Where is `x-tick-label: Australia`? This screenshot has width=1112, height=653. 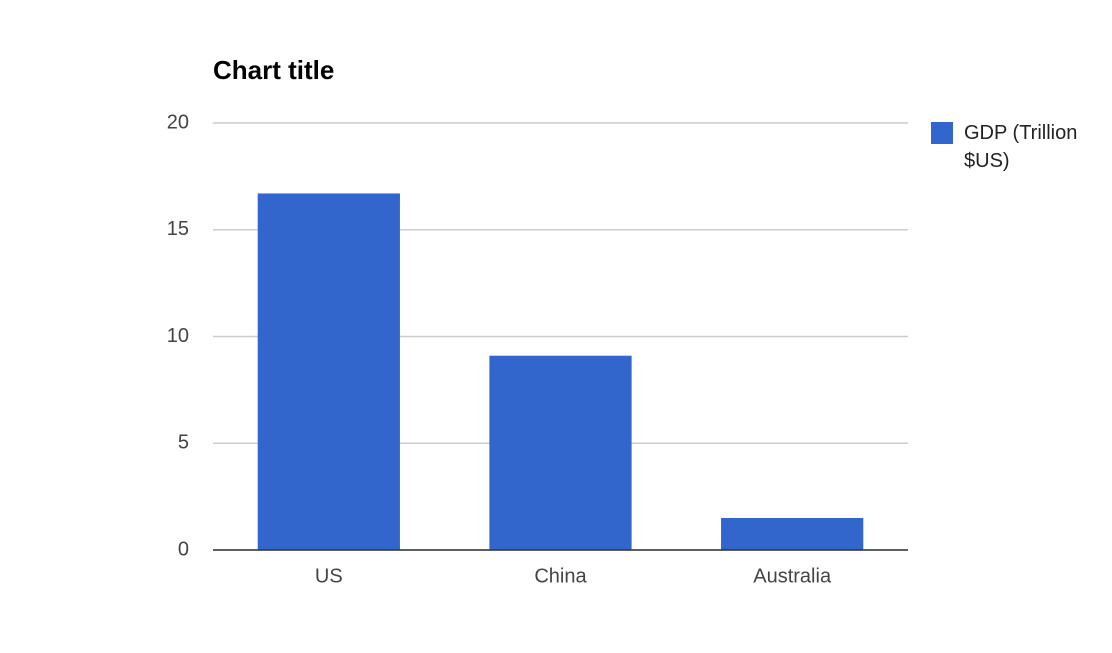
x-tick-label: Australia is located at coordinates (792, 576).